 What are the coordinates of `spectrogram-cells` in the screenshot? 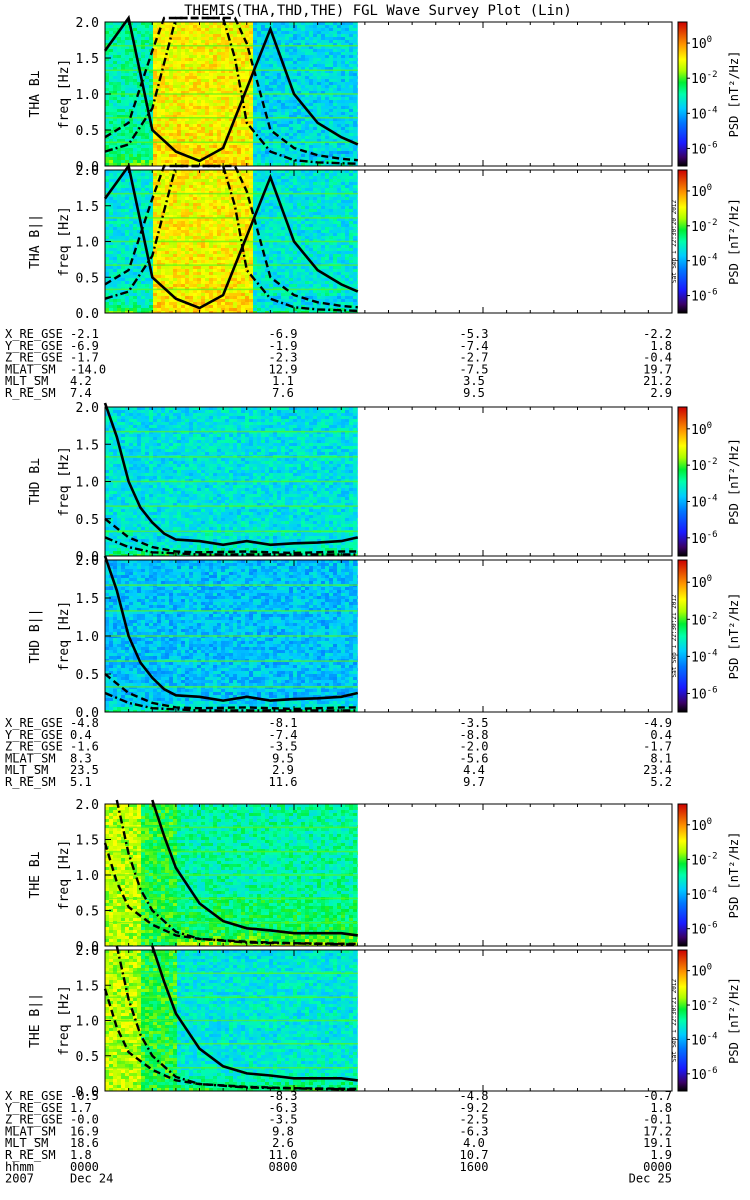 It's located at (231, 1020).